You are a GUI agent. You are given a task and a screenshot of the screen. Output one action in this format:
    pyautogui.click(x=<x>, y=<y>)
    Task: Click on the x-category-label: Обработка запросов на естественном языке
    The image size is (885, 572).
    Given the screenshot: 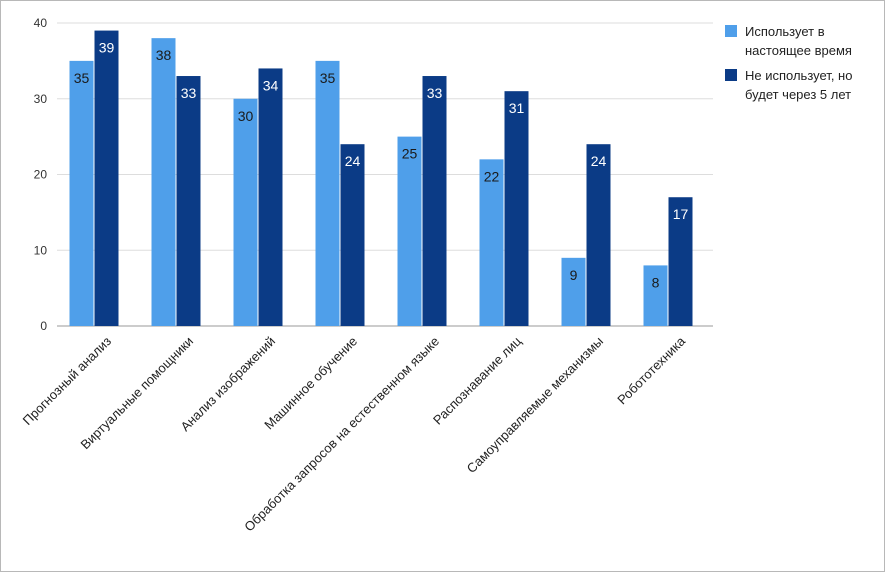 What is the action you would take?
    pyautogui.click(x=341, y=434)
    